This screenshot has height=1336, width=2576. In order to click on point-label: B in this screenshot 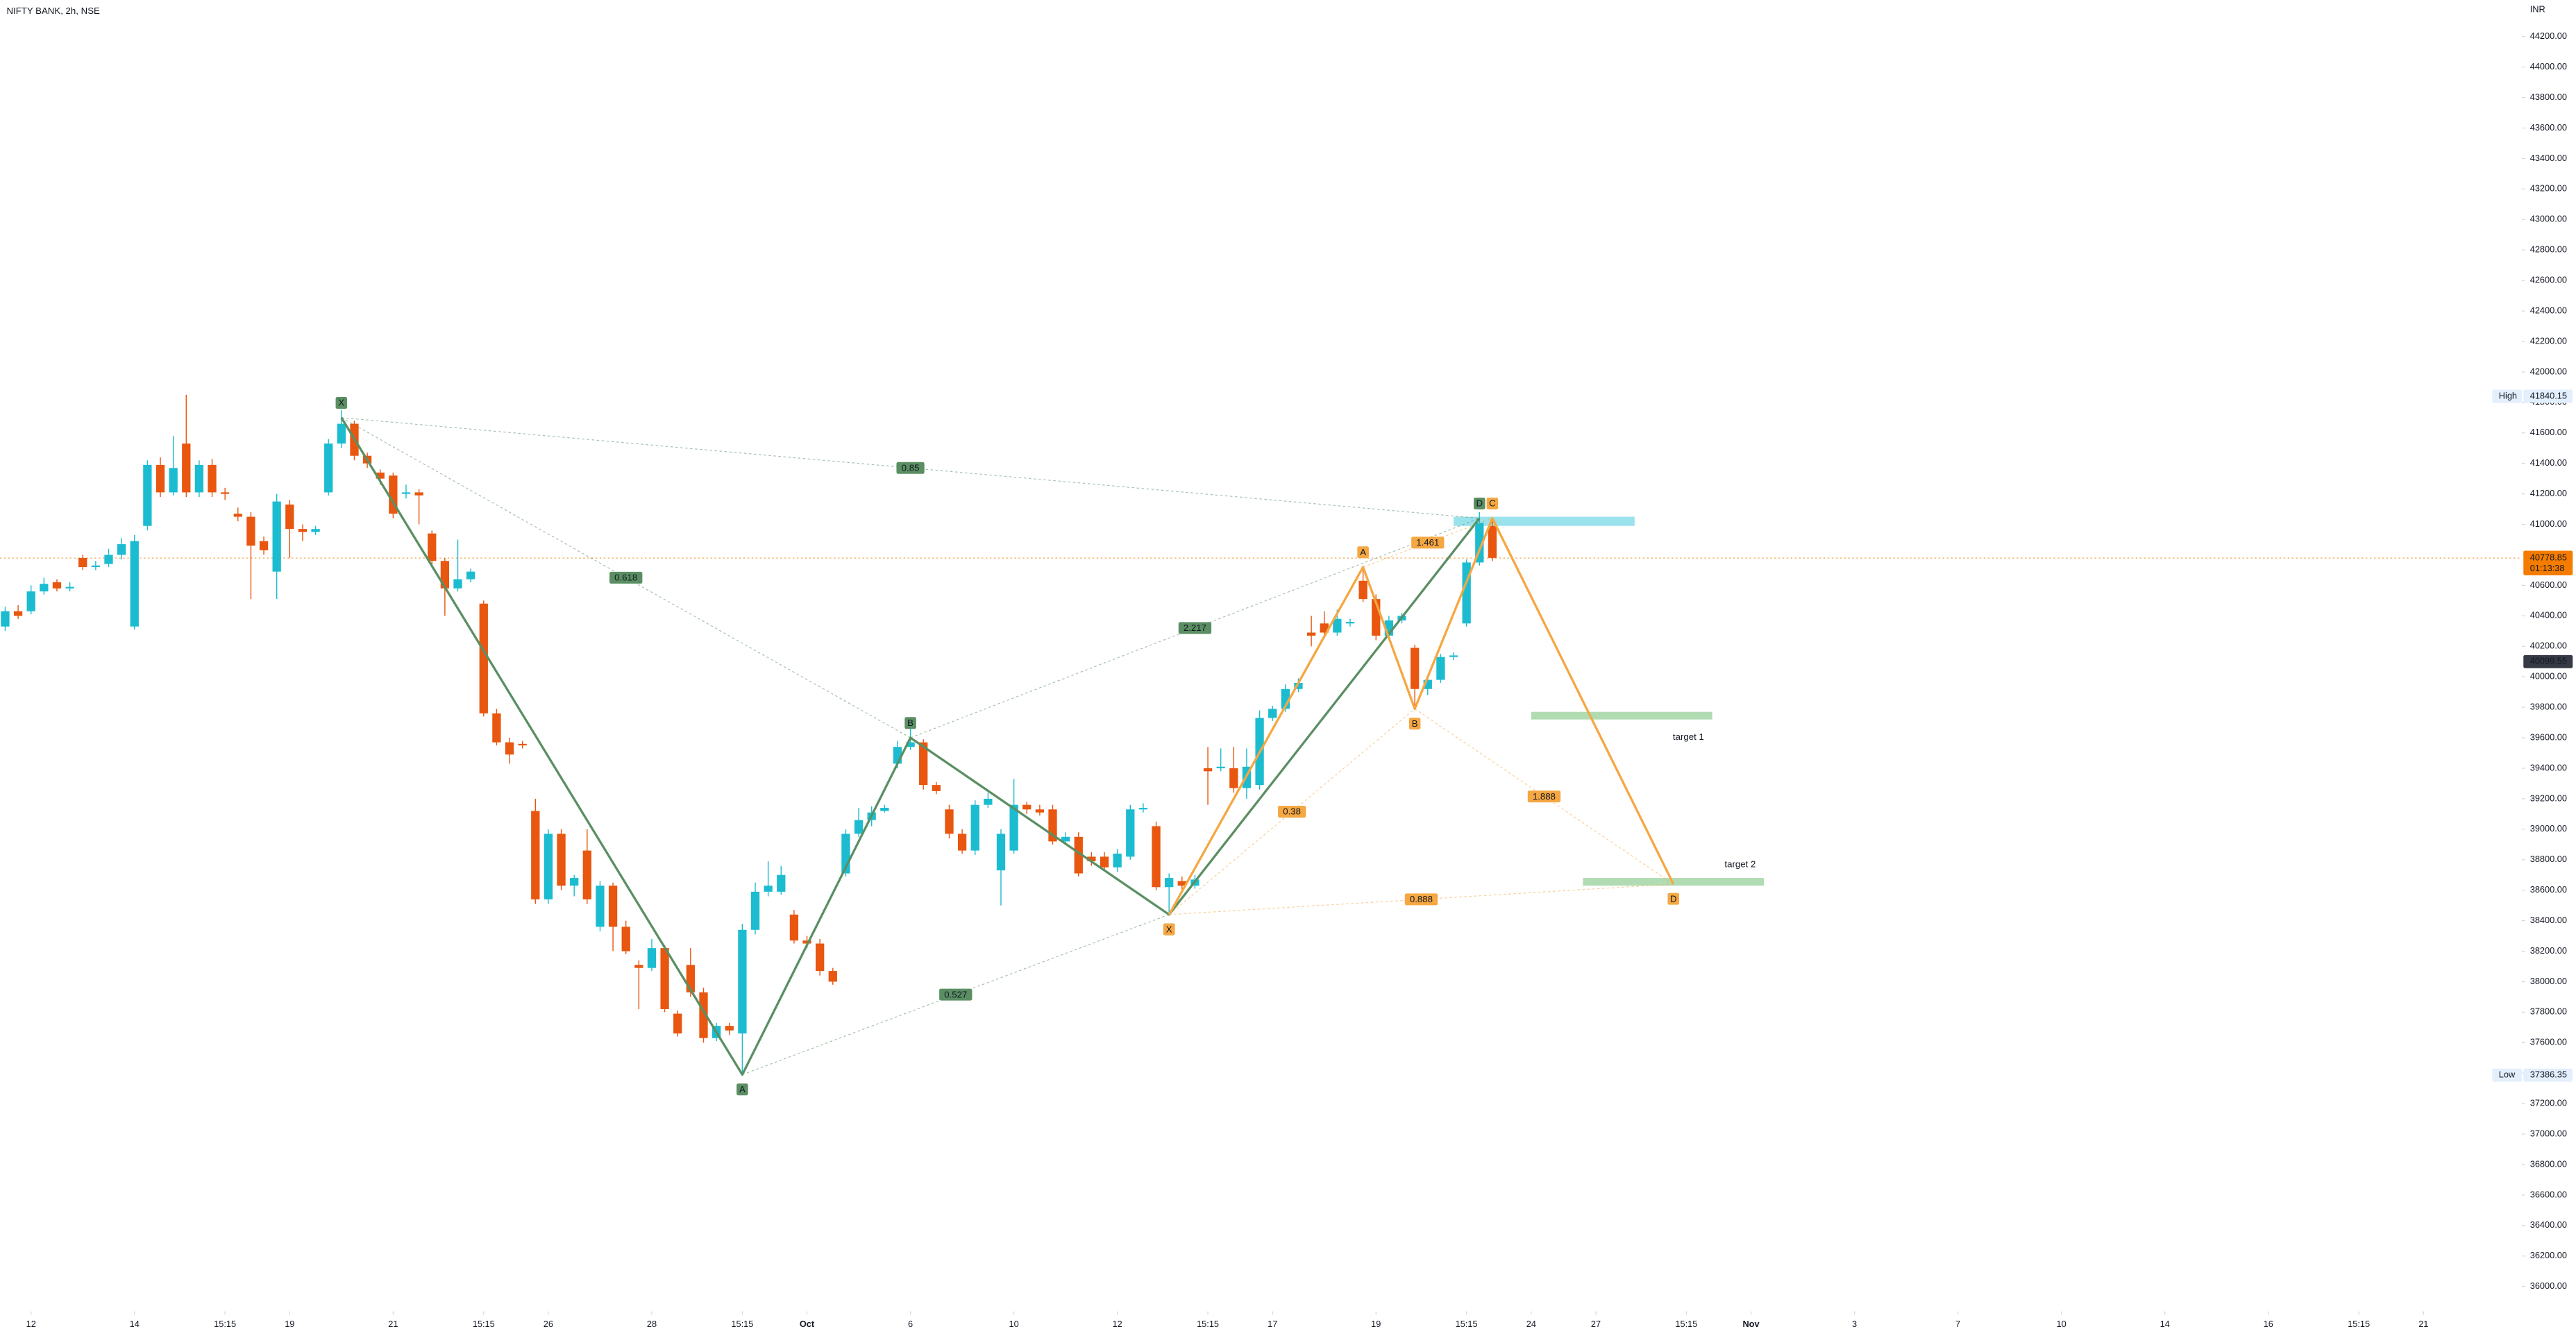, I will do `click(910, 723)`.